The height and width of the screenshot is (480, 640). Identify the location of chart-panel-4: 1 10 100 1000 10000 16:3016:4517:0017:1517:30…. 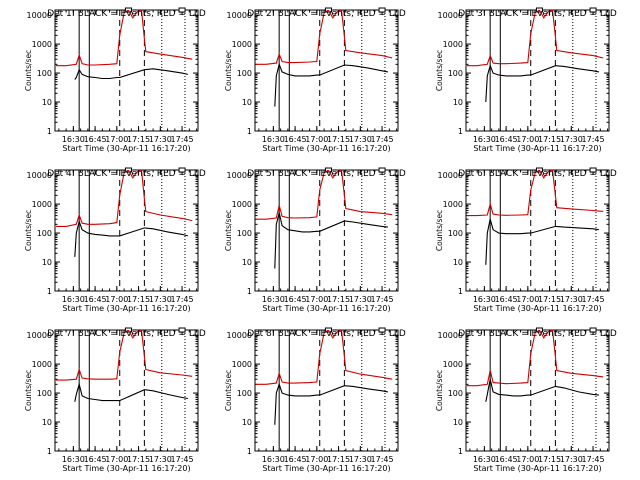
(115, 240).